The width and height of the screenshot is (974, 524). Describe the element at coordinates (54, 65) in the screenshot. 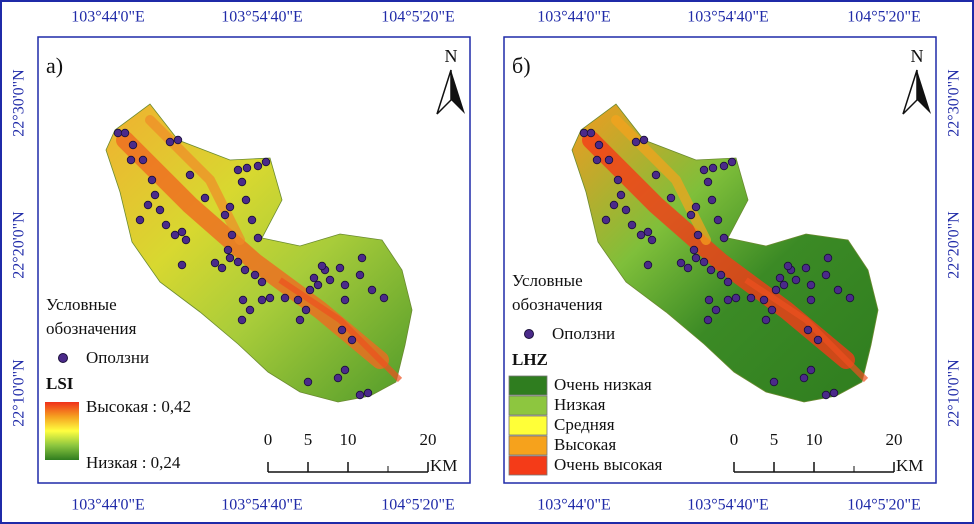

I see `panel-label: а)` at that location.